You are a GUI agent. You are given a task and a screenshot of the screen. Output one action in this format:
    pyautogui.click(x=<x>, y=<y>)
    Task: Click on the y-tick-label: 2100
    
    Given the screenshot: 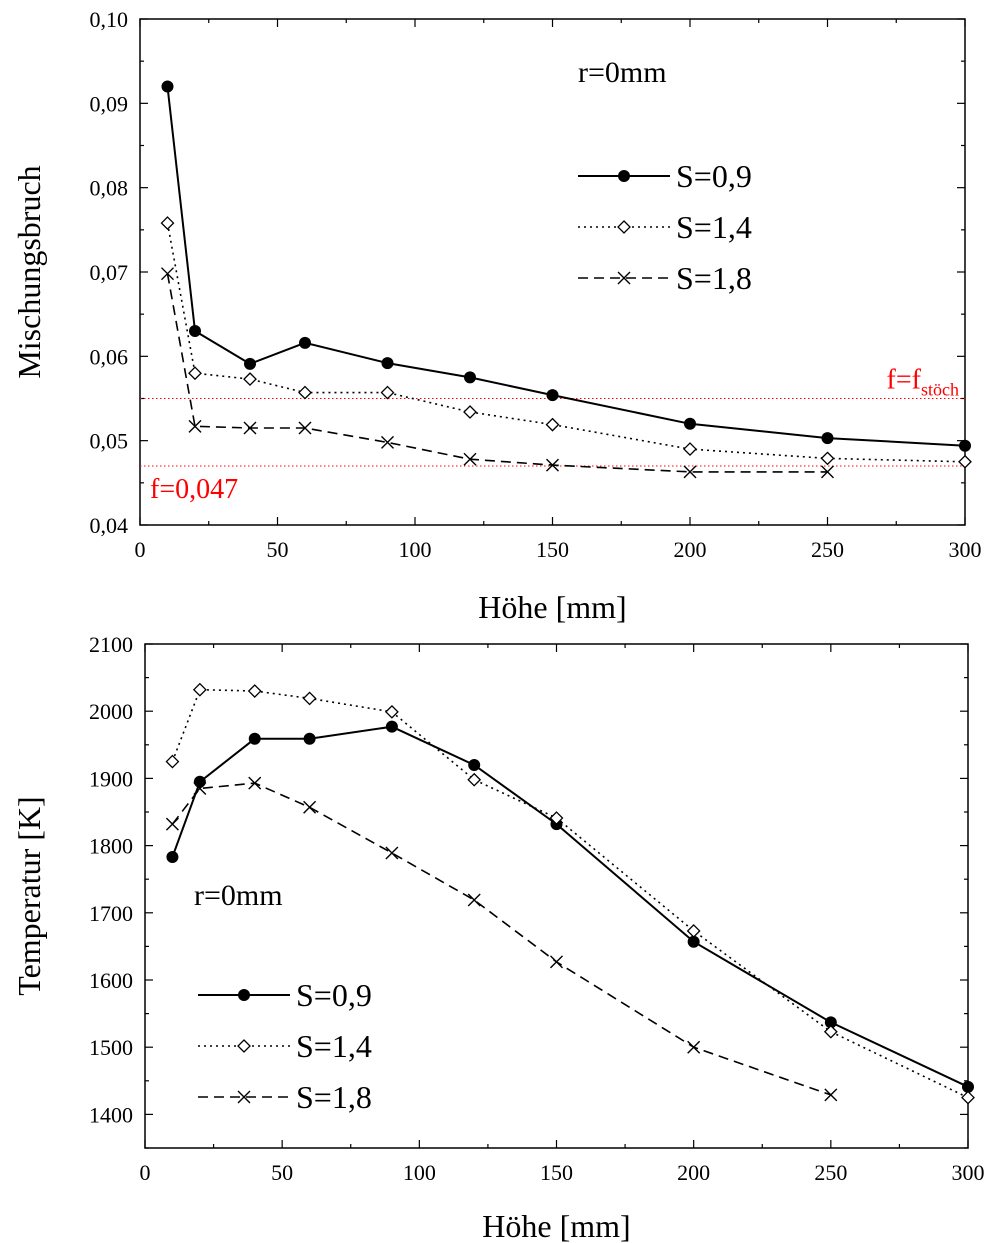 What is the action you would take?
    pyautogui.click(x=111, y=644)
    